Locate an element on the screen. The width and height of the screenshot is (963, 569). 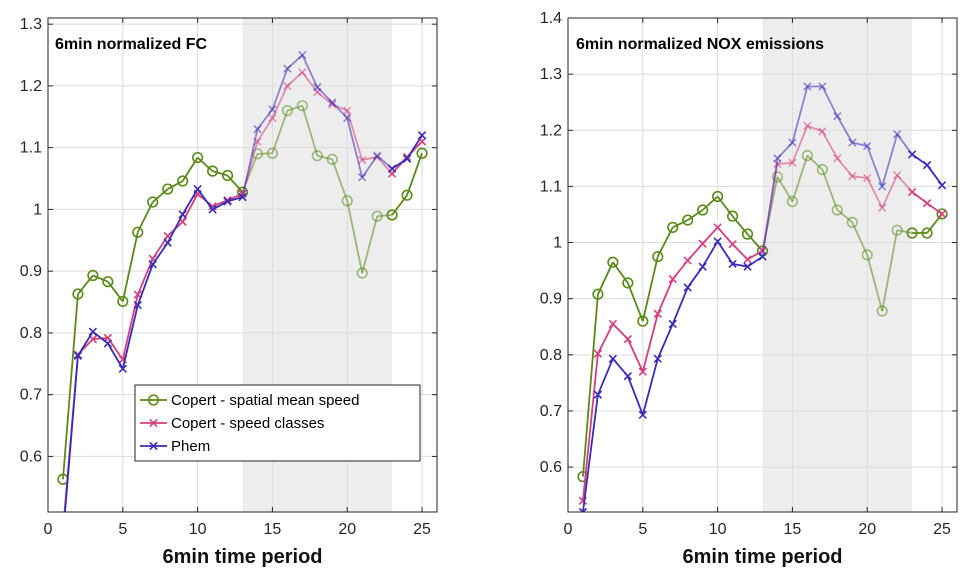
legend-label: Copert - spatial mean speed is located at coordinates (265, 400).